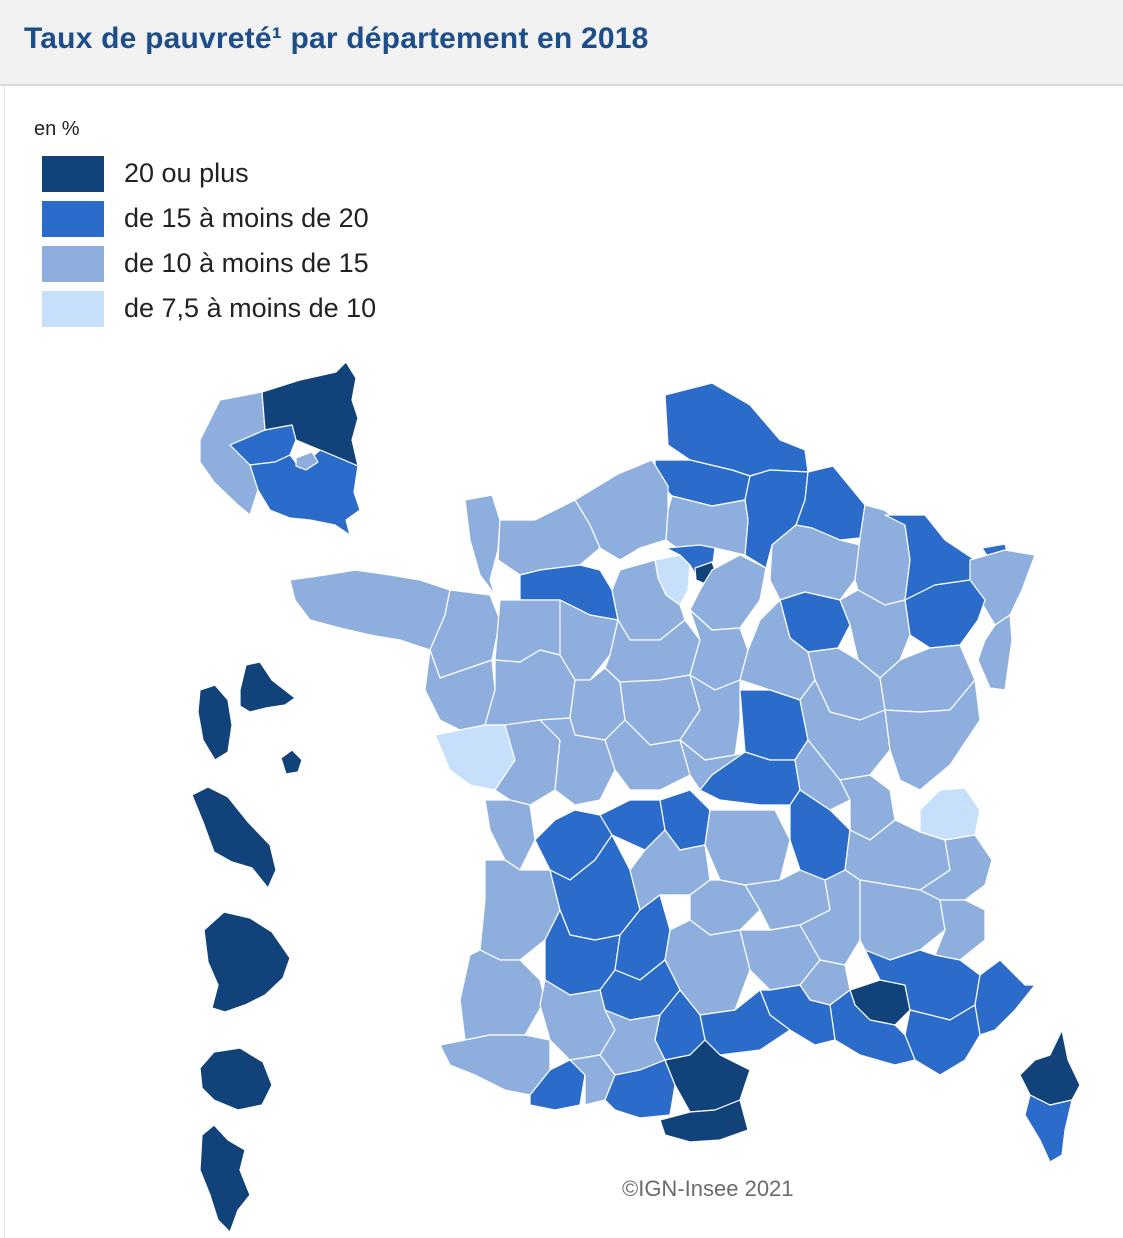  I want to click on legend-item-7-5-10: de 7,5 à moins de 10, so click(205, 308).